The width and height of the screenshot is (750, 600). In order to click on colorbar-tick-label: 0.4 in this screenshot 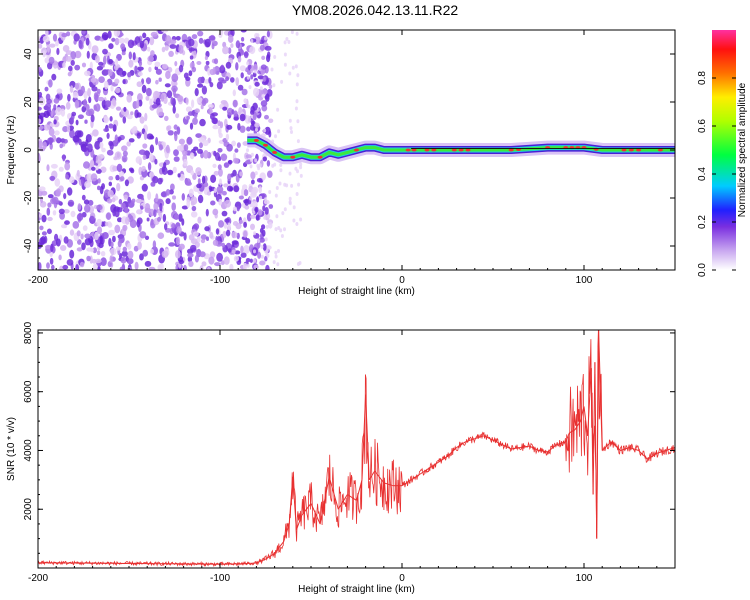, I will do `click(702, 174)`.